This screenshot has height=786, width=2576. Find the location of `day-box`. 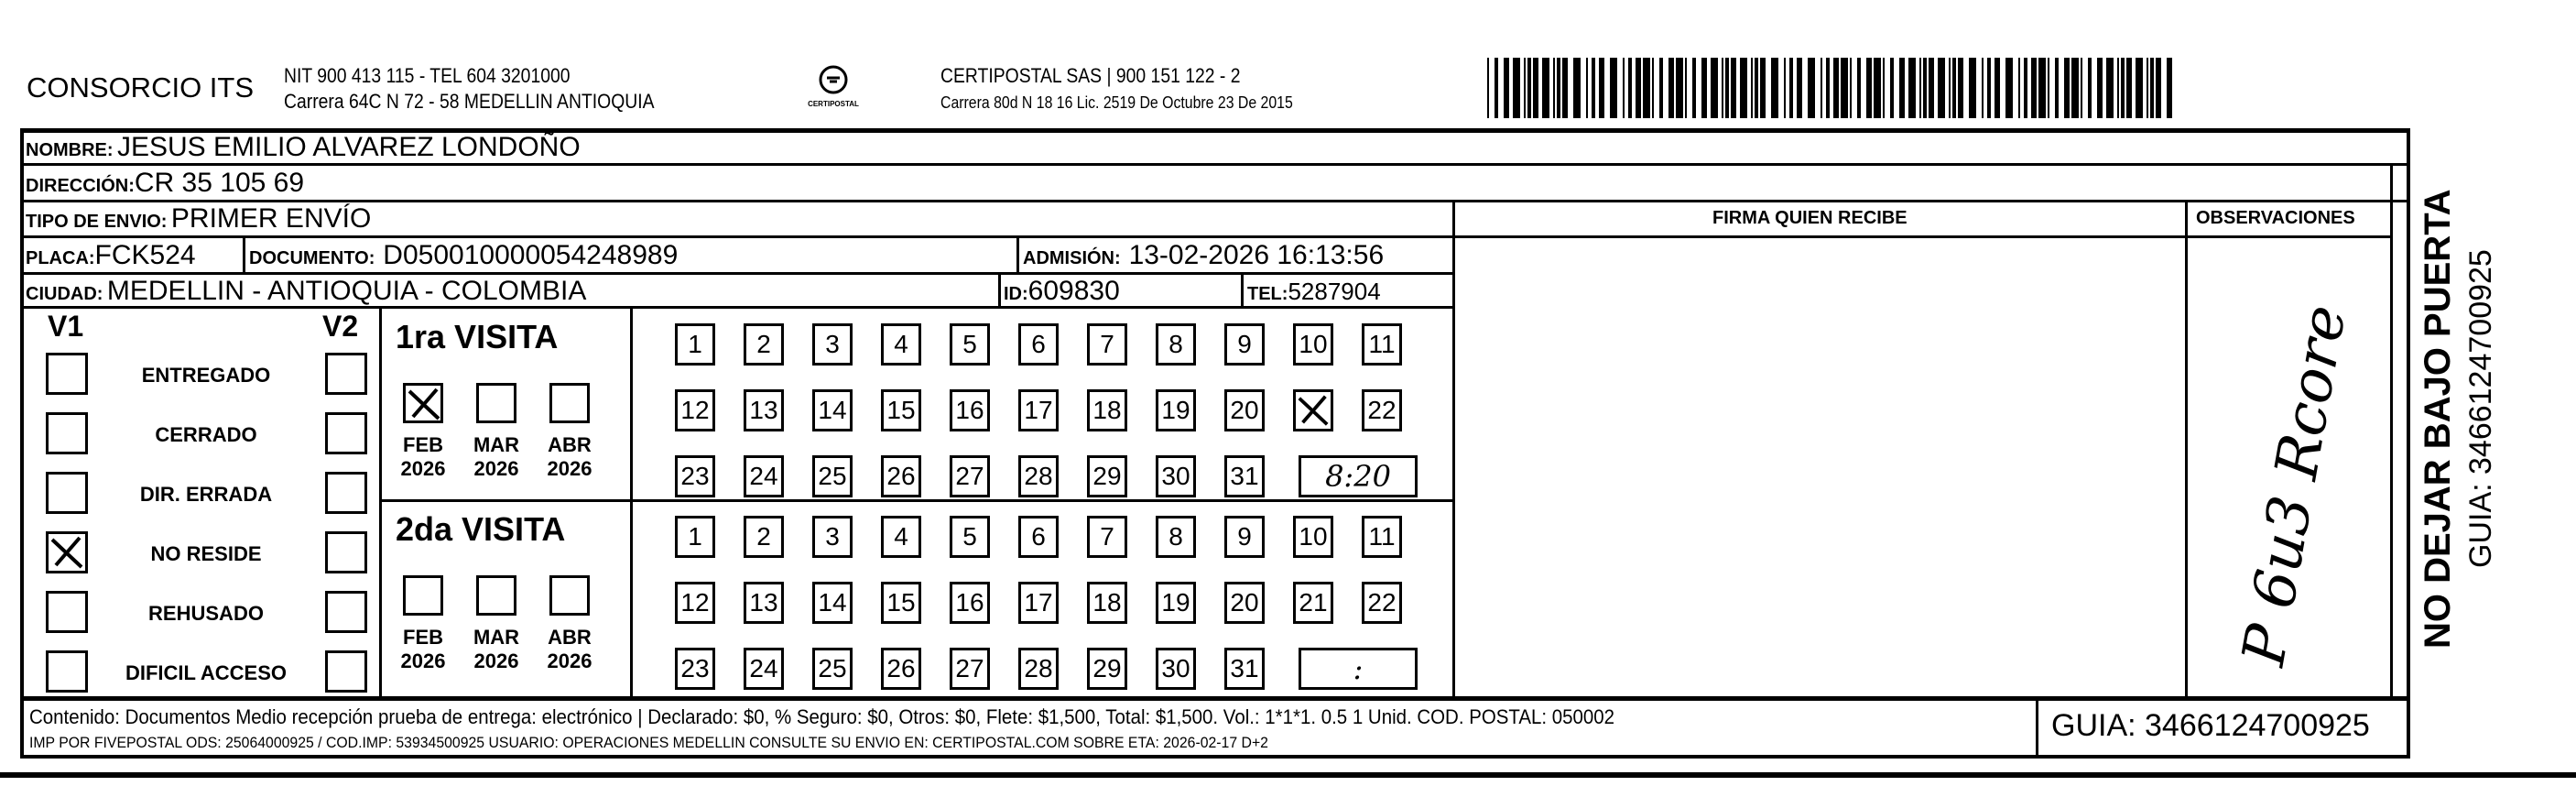

day-box is located at coordinates (1313, 410).